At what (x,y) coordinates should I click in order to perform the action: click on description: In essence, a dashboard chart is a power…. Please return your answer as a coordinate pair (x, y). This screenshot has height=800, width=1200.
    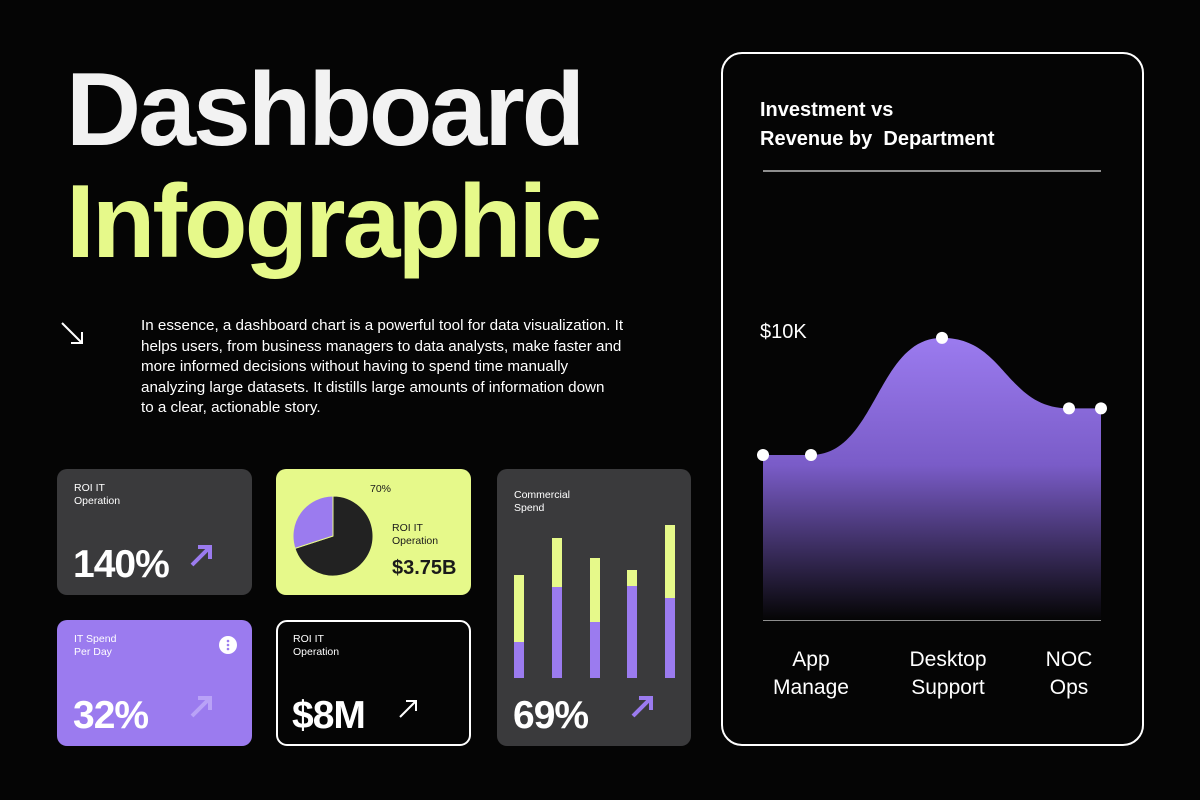
    Looking at the image, I should click on (382, 367).